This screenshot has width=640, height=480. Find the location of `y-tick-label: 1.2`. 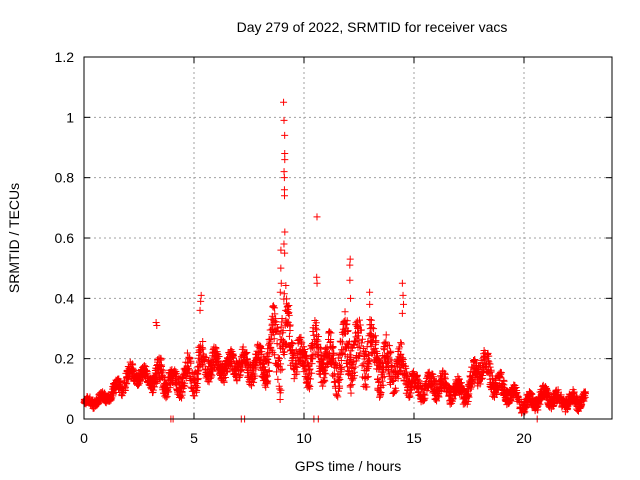

y-tick-label: 1.2 is located at coordinates (65, 57).